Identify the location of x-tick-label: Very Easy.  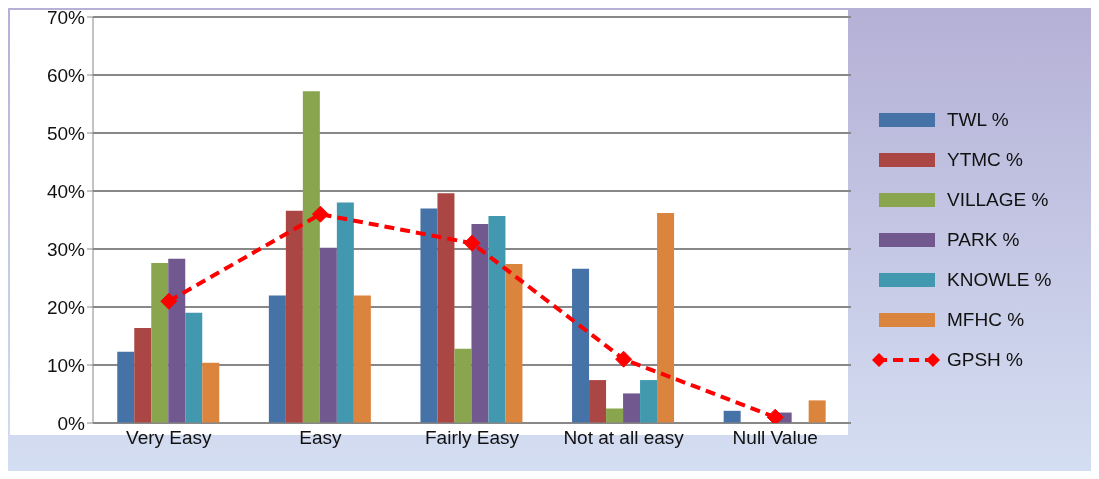
(169, 438).